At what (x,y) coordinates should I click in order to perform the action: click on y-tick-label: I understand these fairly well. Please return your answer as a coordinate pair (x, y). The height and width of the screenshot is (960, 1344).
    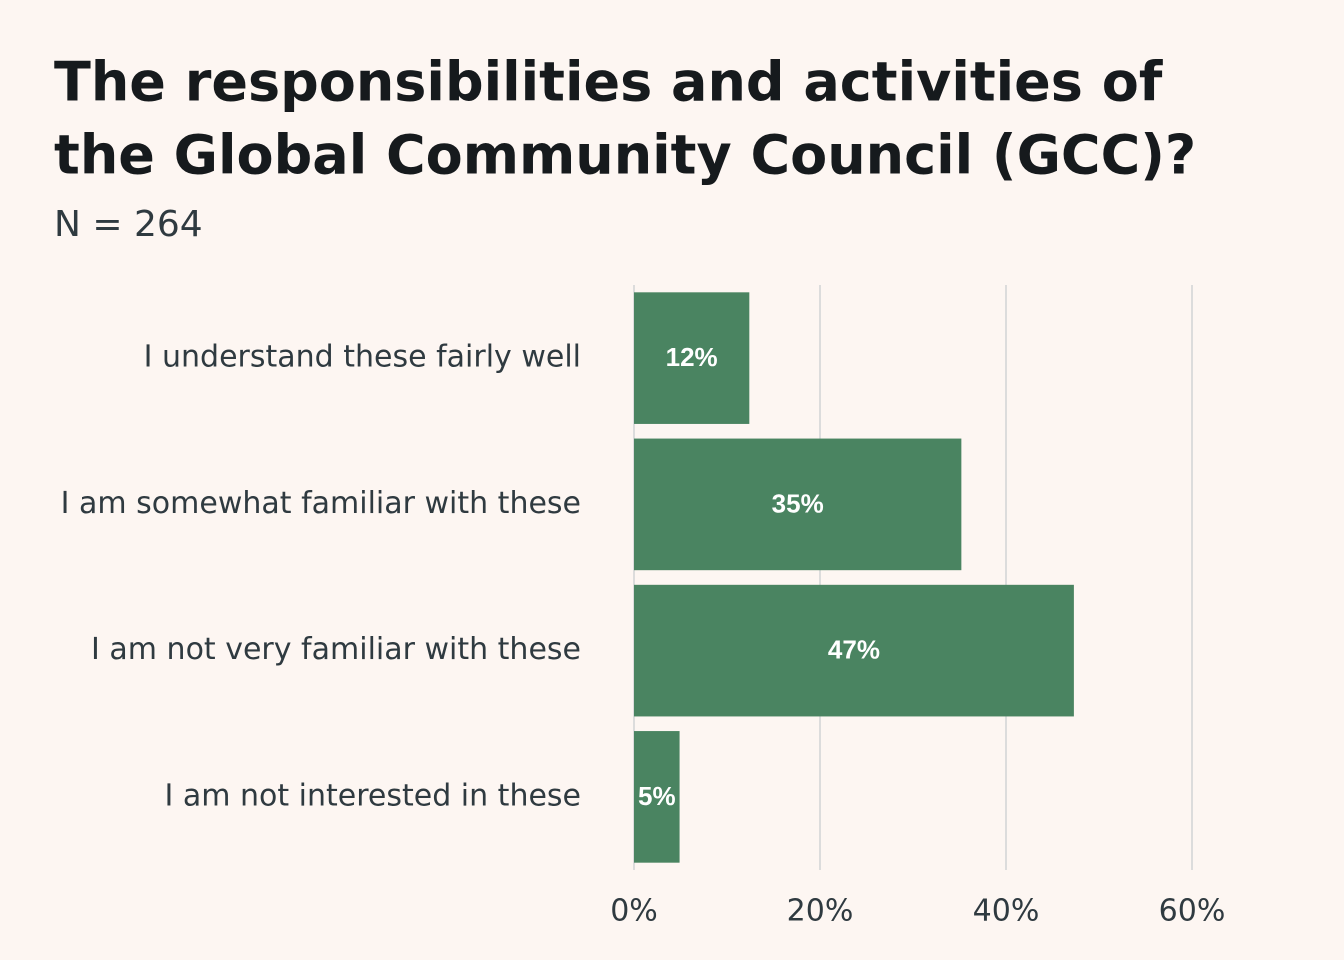
    Looking at the image, I should click on (362, 357).